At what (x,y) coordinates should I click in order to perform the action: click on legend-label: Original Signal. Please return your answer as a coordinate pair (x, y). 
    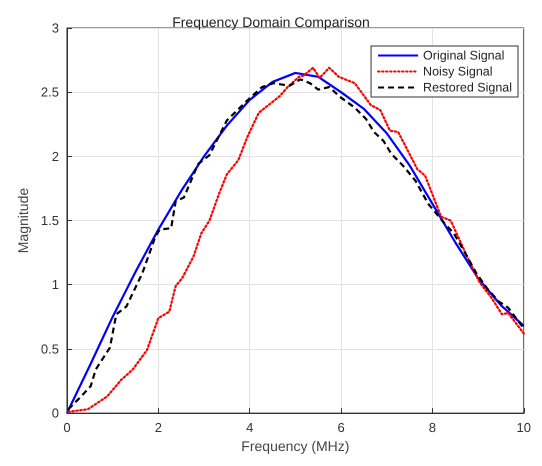
    Looking at the image, I should click on (463, 55).